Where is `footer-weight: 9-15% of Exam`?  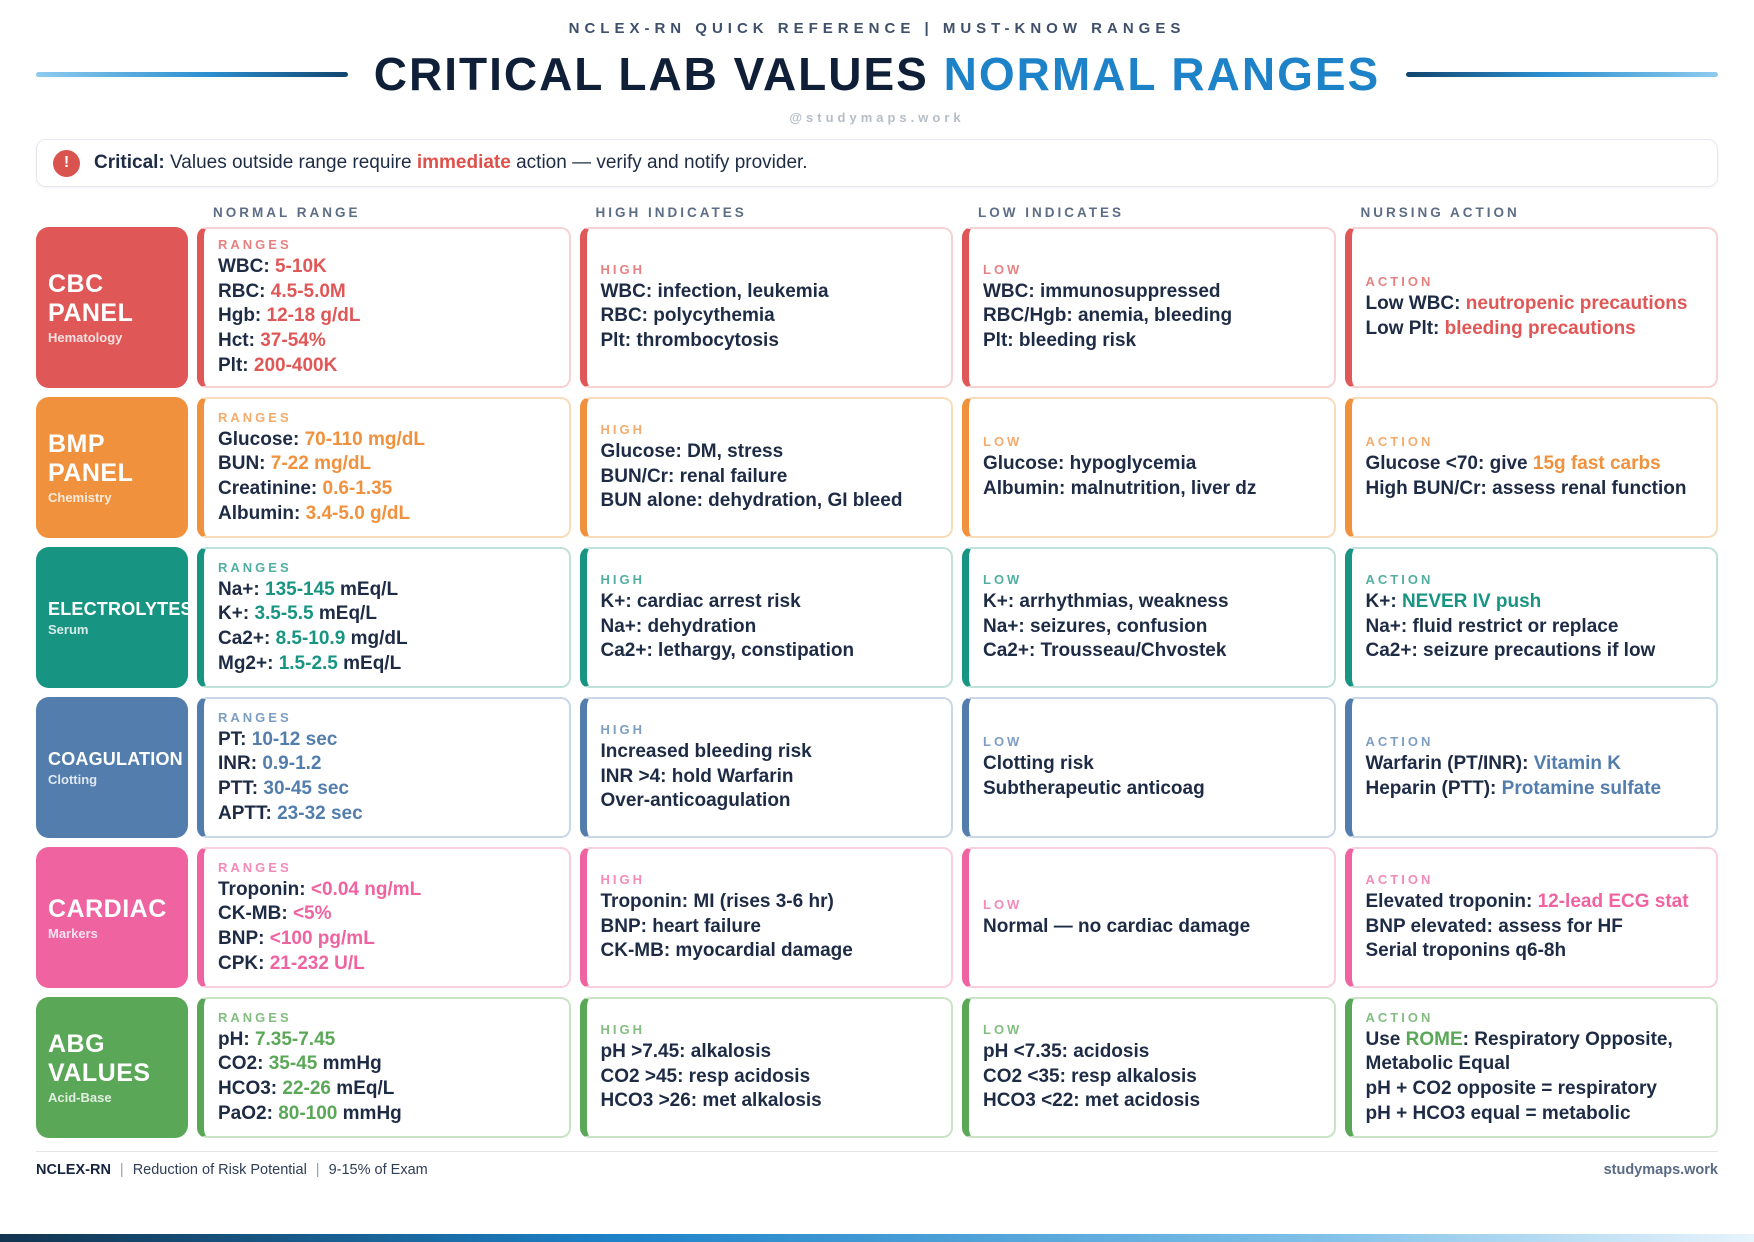 footer-weight: 9-15% of Exam is located at coordinates (378, 1170).